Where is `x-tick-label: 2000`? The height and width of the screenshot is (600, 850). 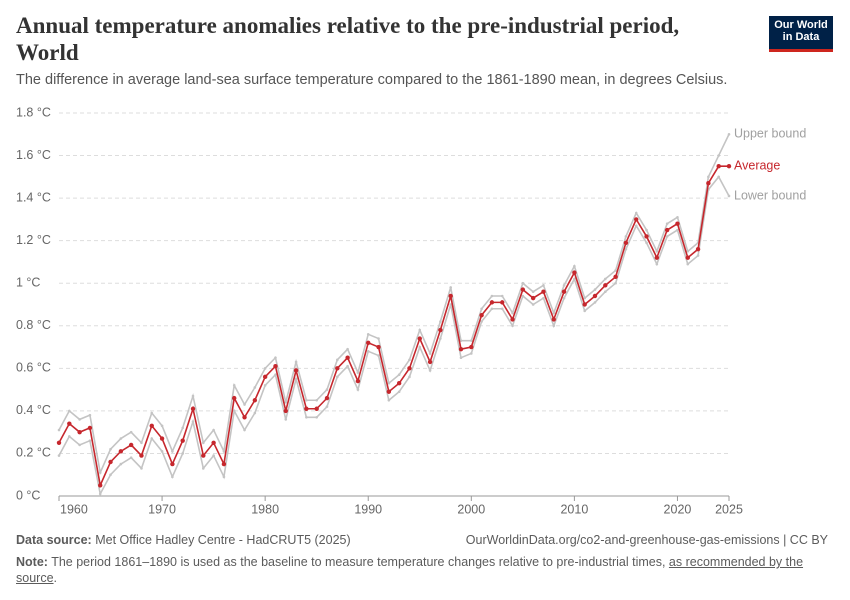 x-tick-label: 2000 is located at coordinates (471, 509).